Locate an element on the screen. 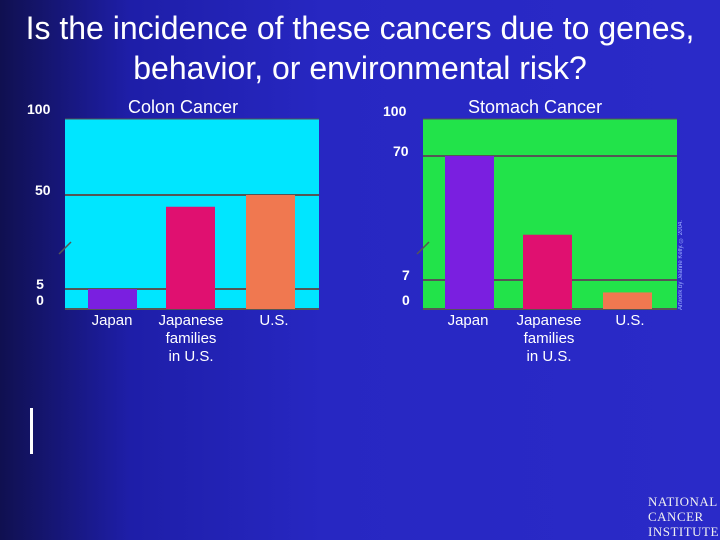  colon-axis-label-50: 50 is located at coordinates (43, 190).